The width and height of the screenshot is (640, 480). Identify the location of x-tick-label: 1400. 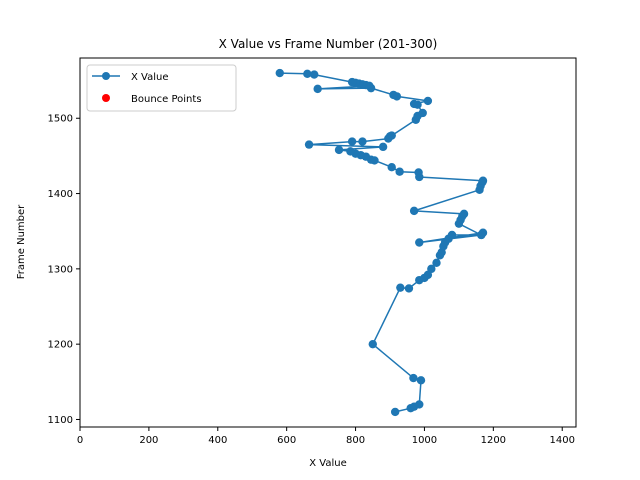
(561, 440).